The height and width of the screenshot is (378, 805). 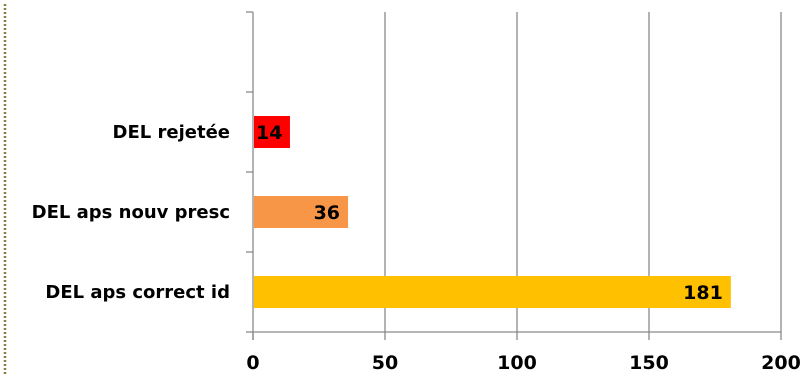 I want to click on x-tick-label-200: 200, so click(x=781, y=363).